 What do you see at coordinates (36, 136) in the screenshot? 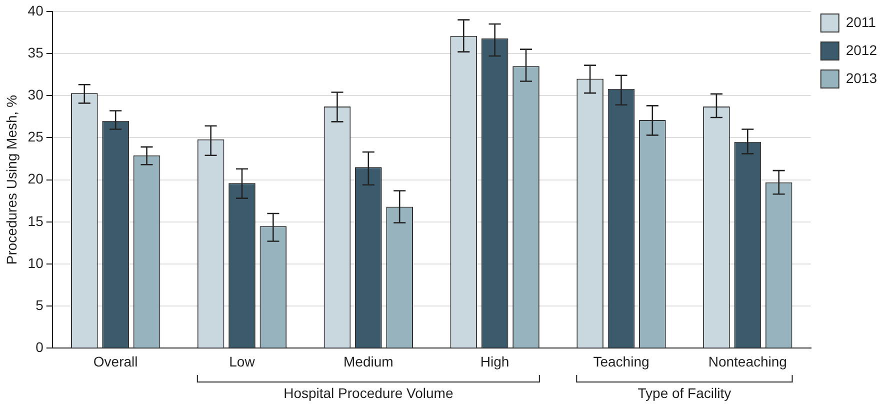
I see `y-tick-label: 25` at bounding box center [36, 136].